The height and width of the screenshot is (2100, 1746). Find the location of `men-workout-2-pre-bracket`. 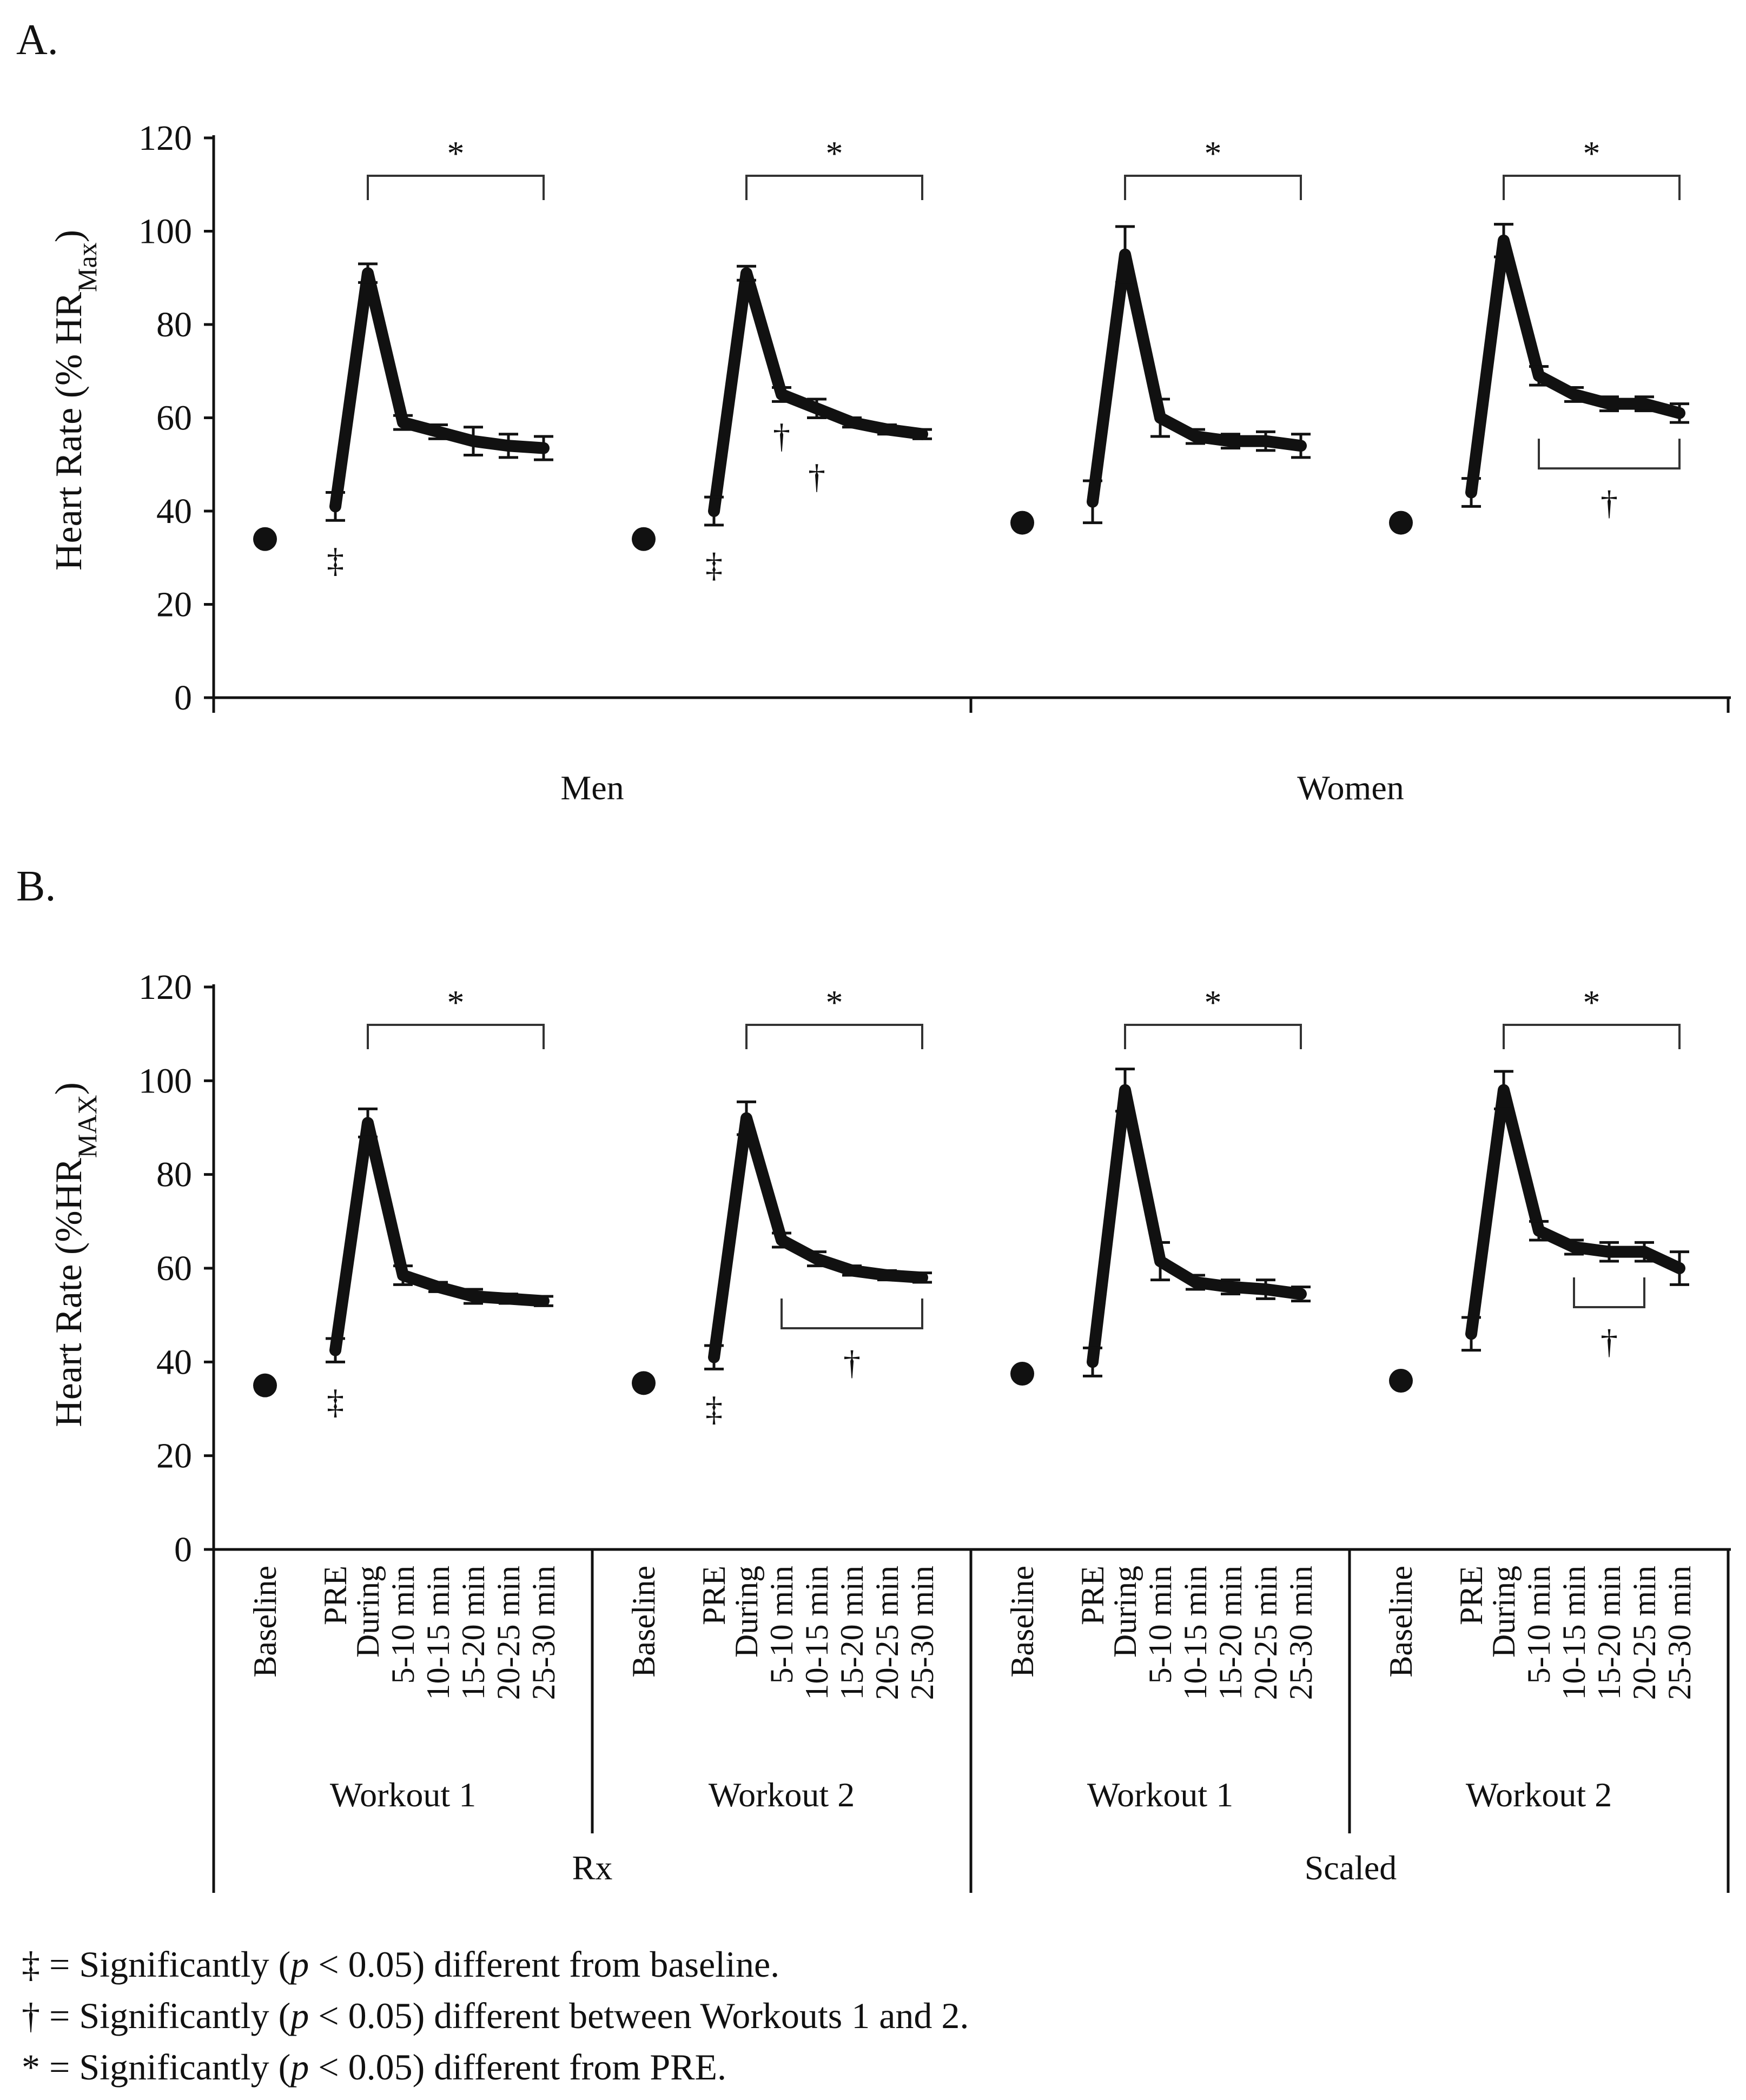

men-workout-2-pre-bracket is located at coordinates (834, 187).